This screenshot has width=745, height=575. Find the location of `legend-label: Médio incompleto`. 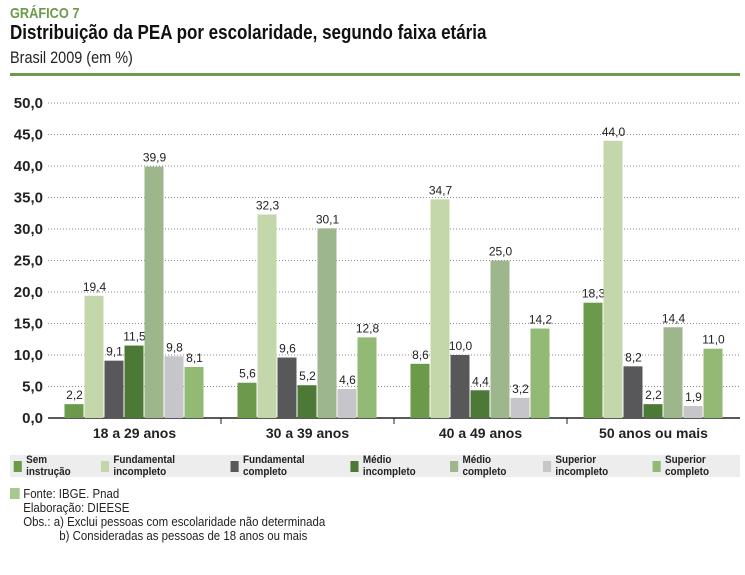

legend-label: Médio incompleto is located at coordinates (389, 466).